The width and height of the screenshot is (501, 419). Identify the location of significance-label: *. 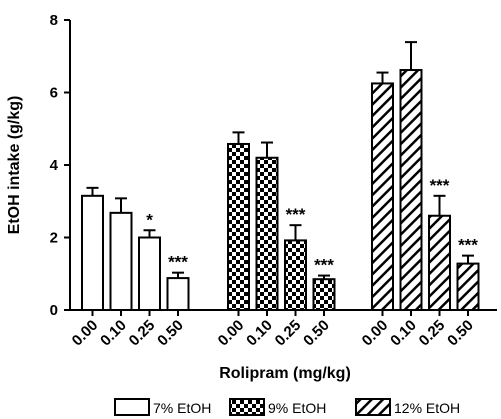
(149, 219).